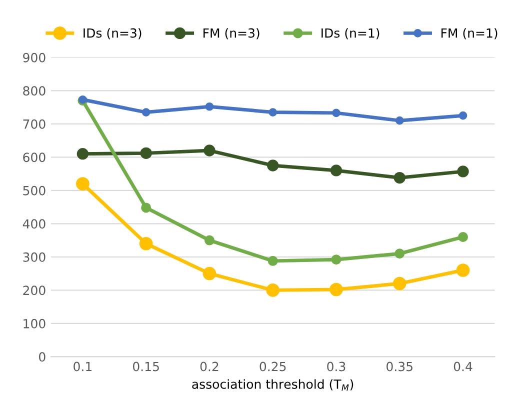 The image size is (510, 410). I want to click on y-tick-label: 100, so click(35, 323).